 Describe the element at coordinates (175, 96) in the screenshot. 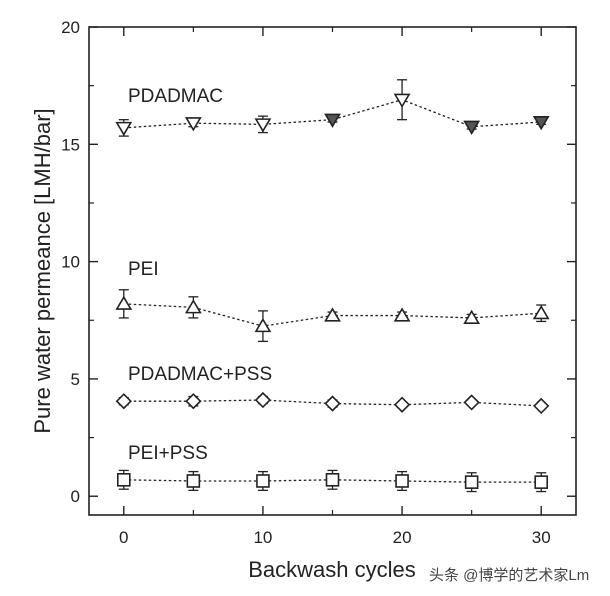

I see `series-label-pdadmac: PDADMAC` at that location.